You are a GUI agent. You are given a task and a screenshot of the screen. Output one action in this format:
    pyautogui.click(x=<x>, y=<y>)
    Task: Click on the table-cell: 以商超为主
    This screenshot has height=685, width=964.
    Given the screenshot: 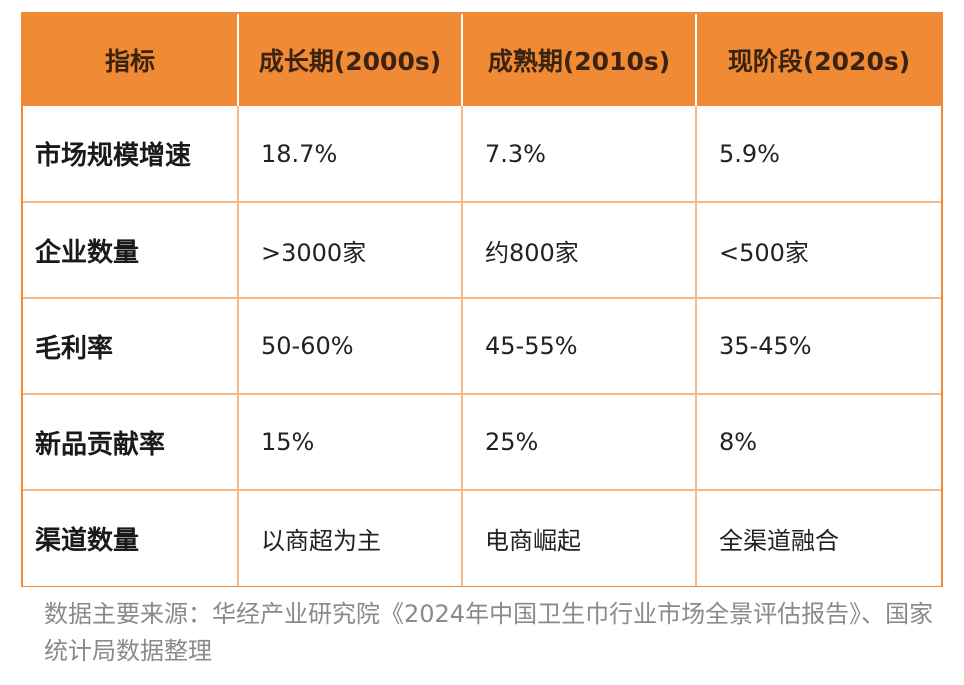 What is the action you would take?
    pyautogui.click(x=350, y=537)
    